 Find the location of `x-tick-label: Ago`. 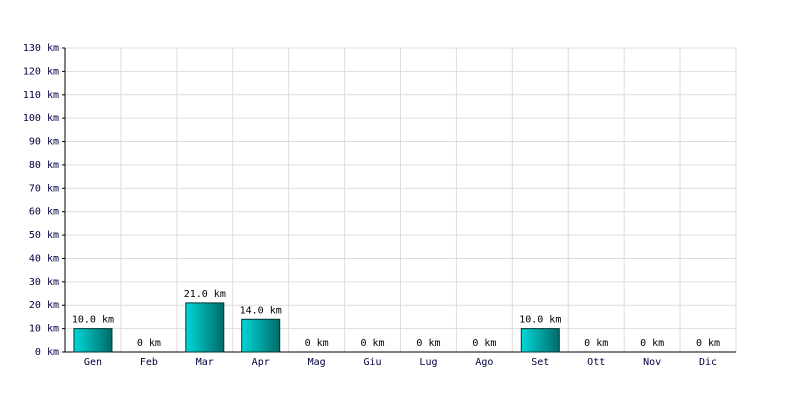

x-tick-label: Ago is located at coordinates (484, 362).